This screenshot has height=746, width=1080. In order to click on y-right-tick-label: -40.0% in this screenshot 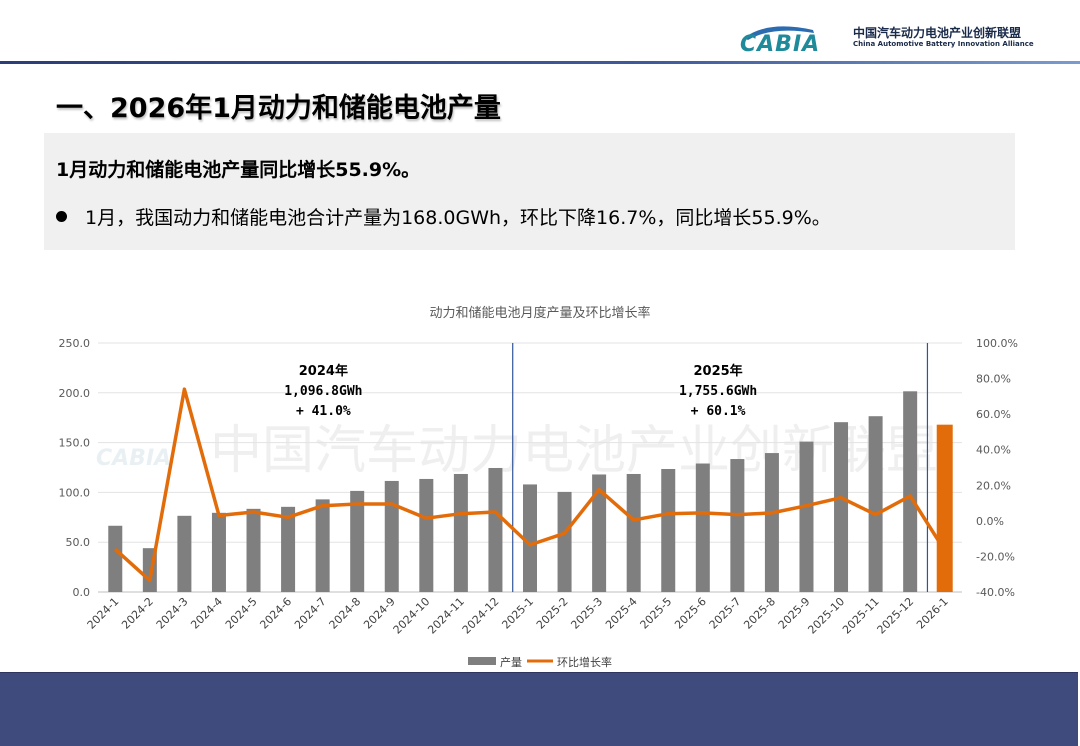, I will do `click(995, 592)`.